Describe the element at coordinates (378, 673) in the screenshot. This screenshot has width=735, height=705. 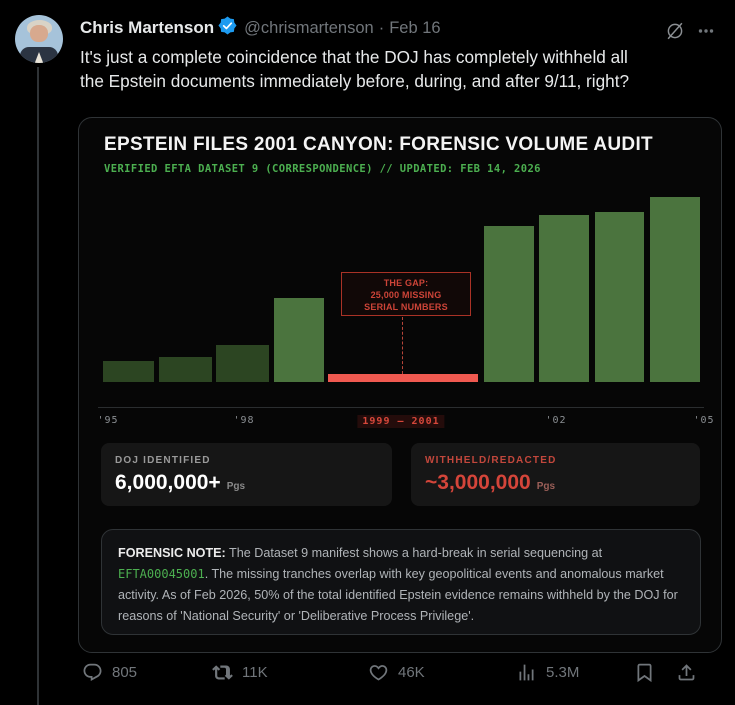
I see `like-icon` at that location.